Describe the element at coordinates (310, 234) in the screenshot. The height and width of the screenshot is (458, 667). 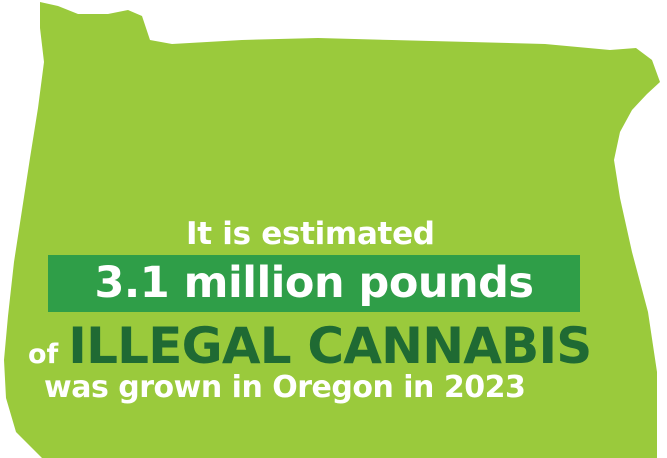
I see `intro-text: It is estimated` at that location.